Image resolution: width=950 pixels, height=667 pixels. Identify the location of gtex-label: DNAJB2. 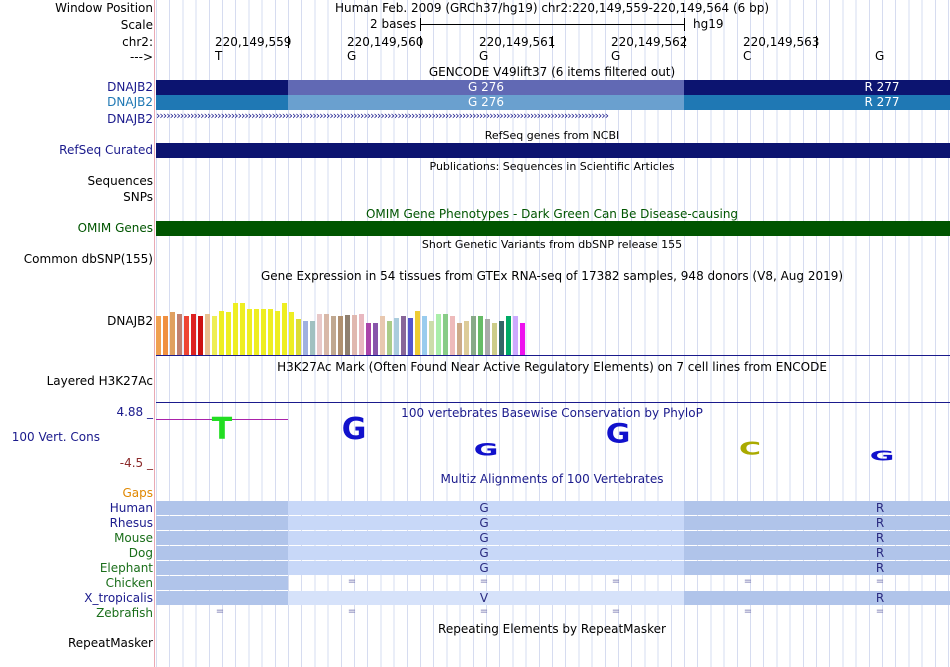
(130, 321).